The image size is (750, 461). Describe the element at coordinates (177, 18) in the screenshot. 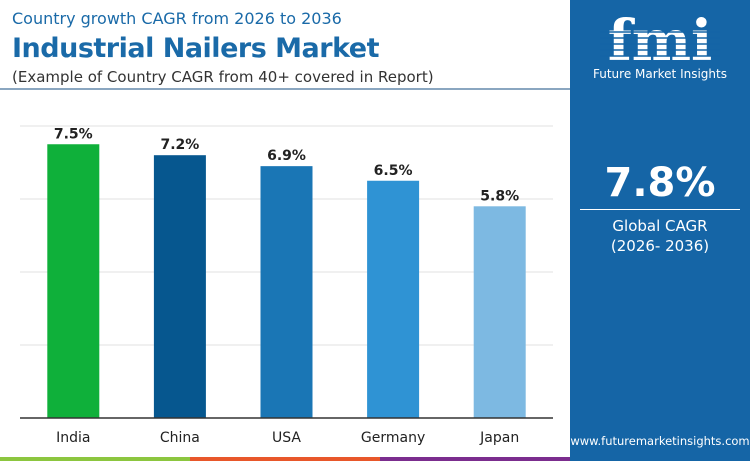

I see `chart-subtitle: Country growth CAGR from 2026 to 2036` at that location.